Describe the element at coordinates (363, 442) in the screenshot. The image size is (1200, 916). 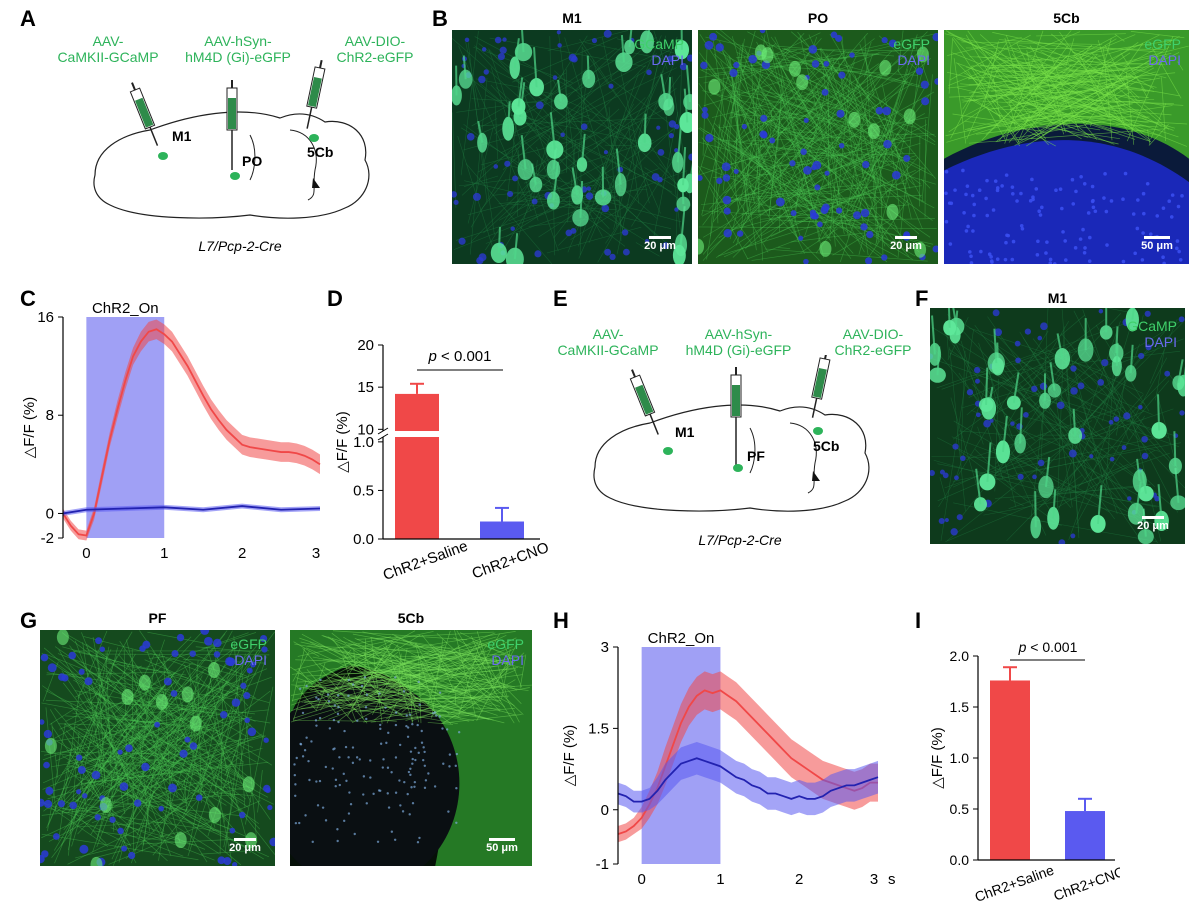
I see `tick-label: 1.0` at that location.